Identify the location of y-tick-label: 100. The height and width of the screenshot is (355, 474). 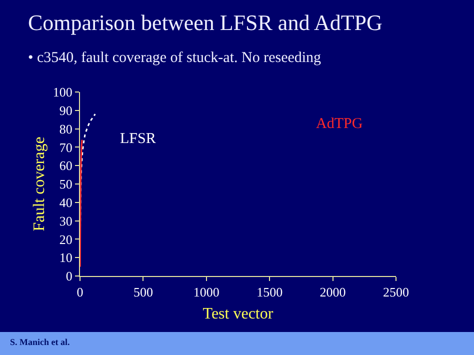
(62, 92).